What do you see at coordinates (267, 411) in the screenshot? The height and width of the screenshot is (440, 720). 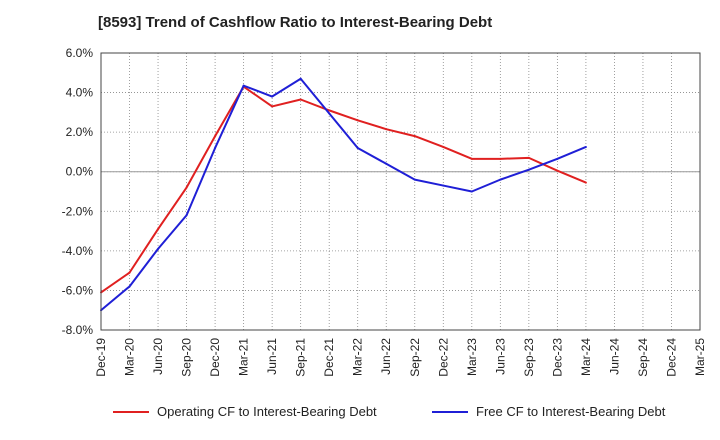 I see `legend-label-operating-cf: Operating CF to Interest-Bearing Debt` at bounding box center [267, 411].